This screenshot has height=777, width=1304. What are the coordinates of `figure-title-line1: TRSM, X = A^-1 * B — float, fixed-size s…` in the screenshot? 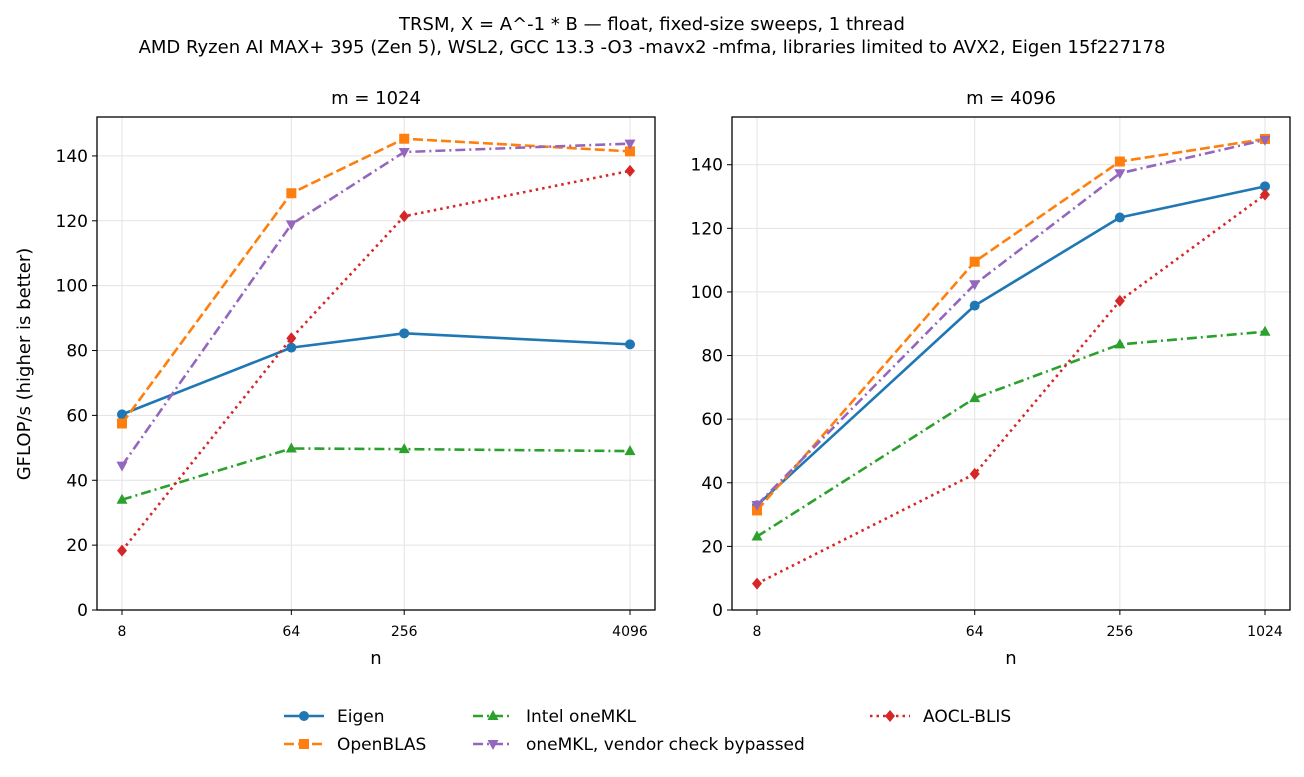 It's located at (651, 24).